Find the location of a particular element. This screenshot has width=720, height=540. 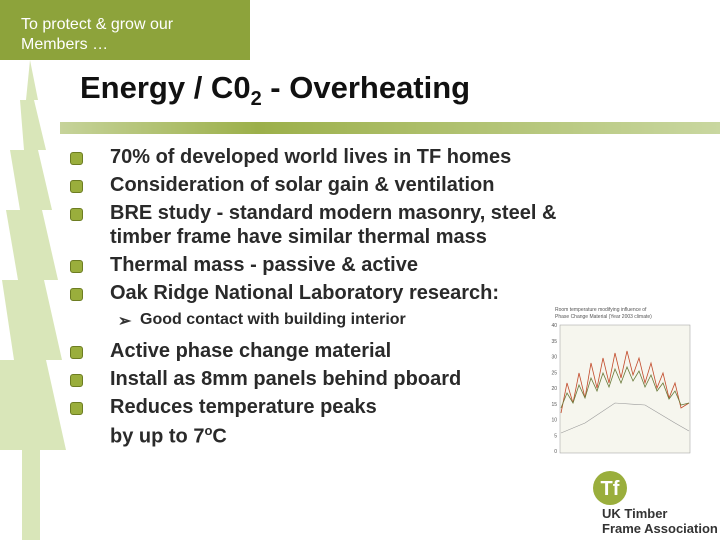

logo-mark is located at coordinates (610, 488).